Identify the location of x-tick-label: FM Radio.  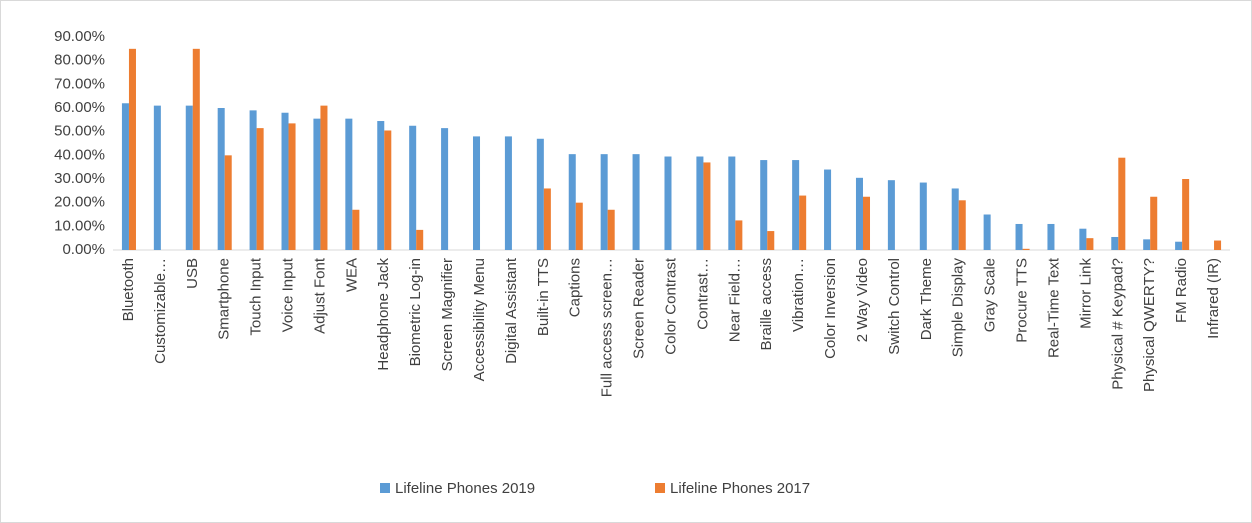
(1181, 290).